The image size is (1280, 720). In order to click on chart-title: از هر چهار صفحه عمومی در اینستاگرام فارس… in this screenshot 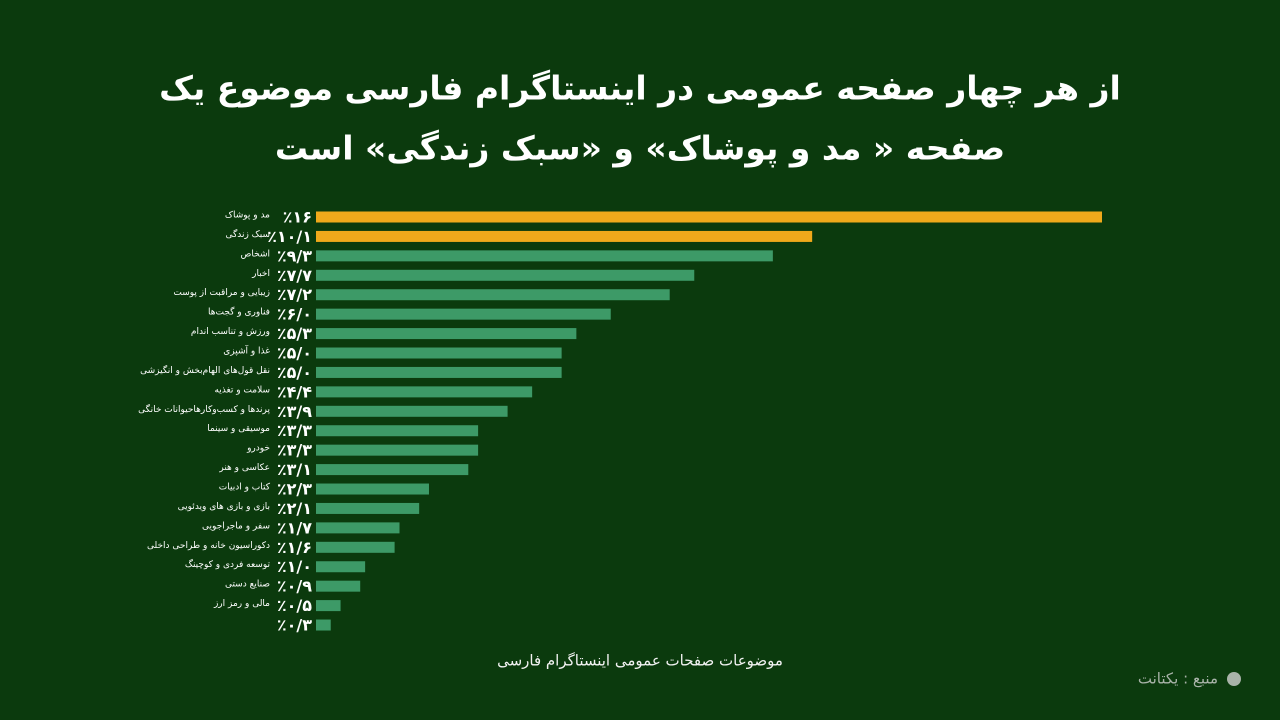, I will do `click(640, 89)`.